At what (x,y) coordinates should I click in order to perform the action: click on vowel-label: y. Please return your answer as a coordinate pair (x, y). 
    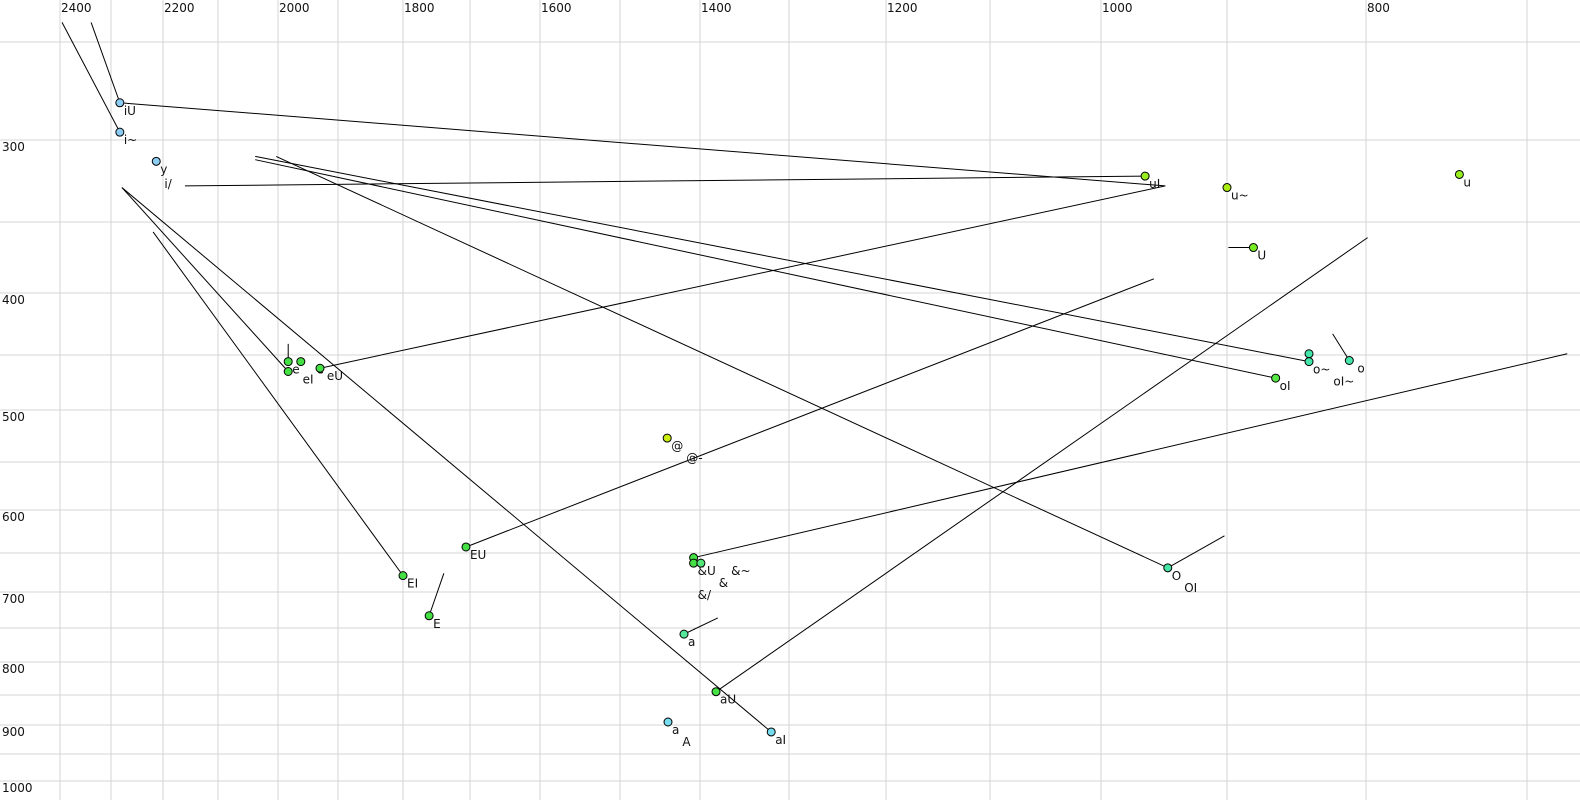
    Looking at the image, I should click on (163, 169).